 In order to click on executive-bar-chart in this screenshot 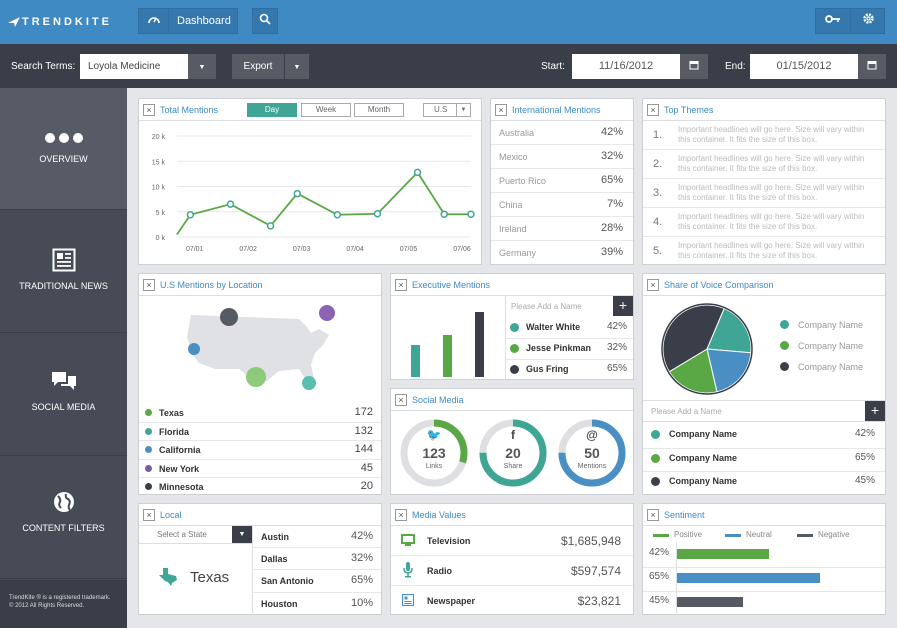, I will do `click(447, 344)`.